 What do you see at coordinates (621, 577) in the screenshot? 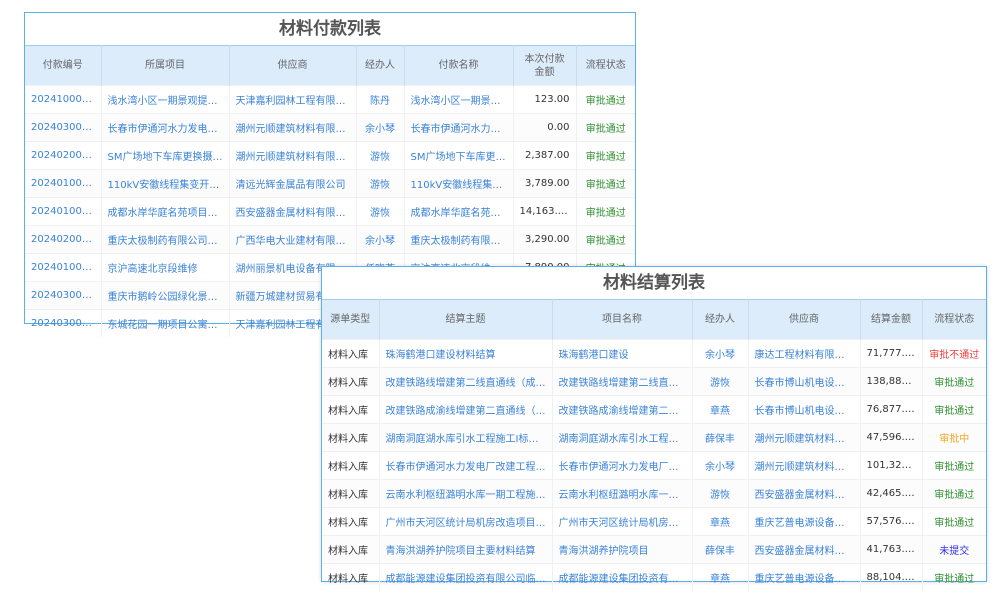
I see `project-link: 成都能源建设集团投资有限公司` at bounding box center [621, 577].